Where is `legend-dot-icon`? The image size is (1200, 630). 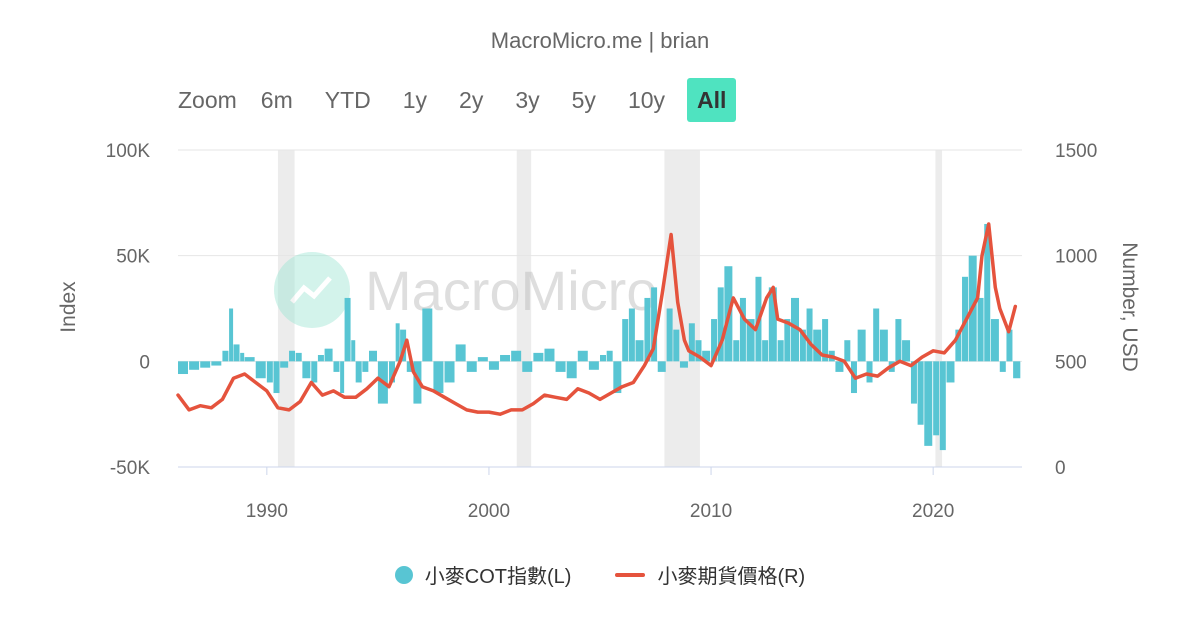 legend-dot-icon is located at coordinates (403, 574).